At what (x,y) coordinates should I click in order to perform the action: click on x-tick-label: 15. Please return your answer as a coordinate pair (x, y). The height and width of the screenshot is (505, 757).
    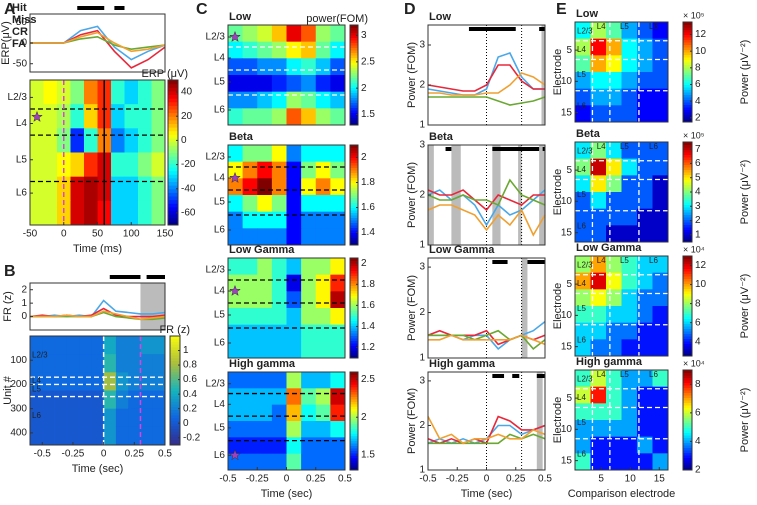
    Looking at the image, I should click on (660, 479).